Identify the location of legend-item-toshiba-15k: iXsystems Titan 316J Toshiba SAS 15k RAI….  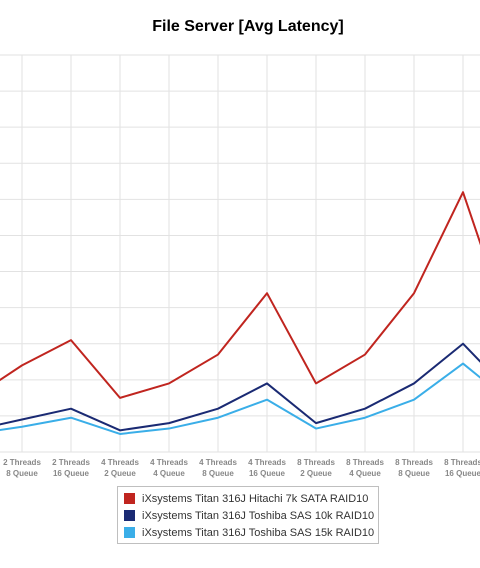
(251, 532).